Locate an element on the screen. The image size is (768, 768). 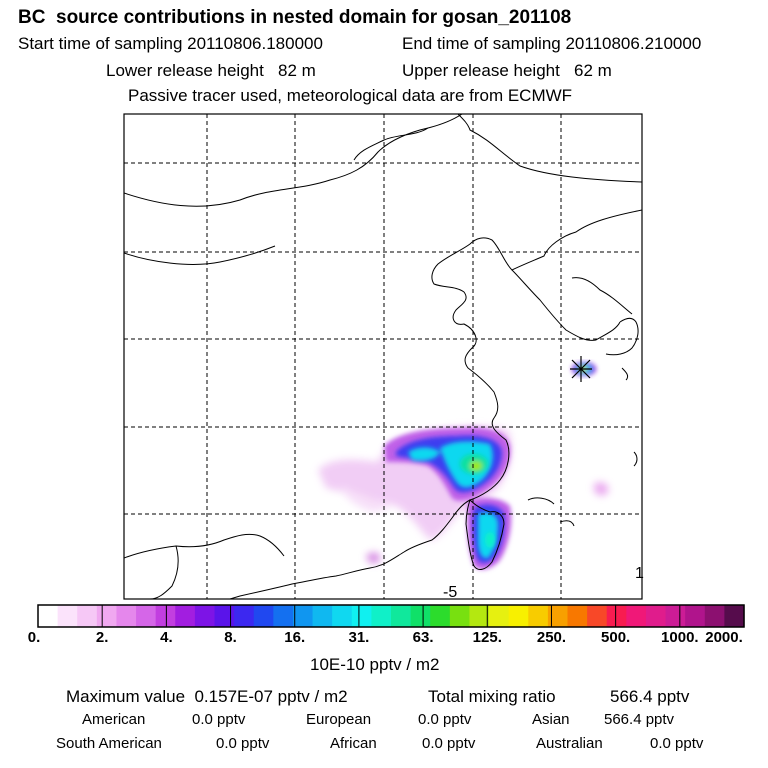
upper-release-height-label: Upper release height 62 m is located at coordinates (507, 70).